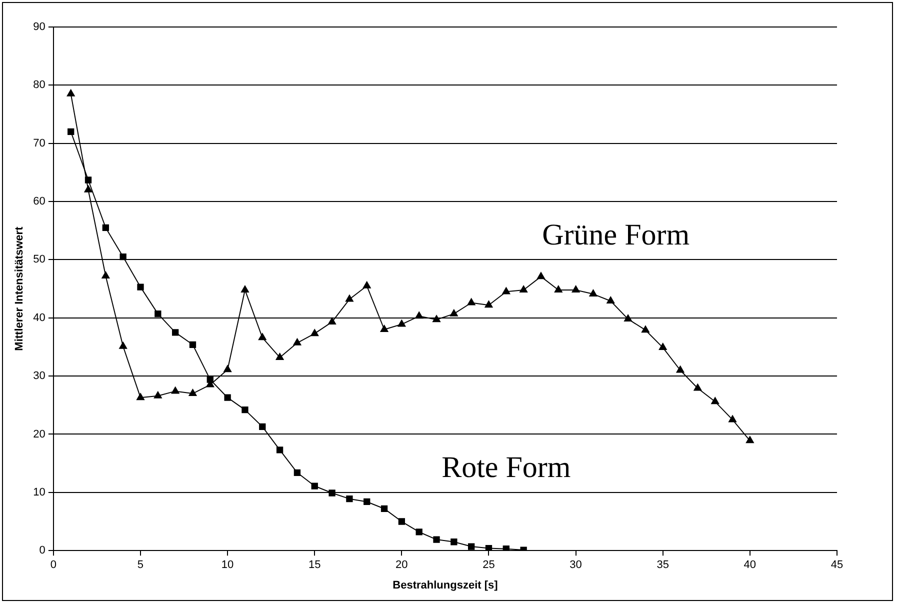  What do you see at coordinates (39, 434) in the screenshot?
I see `y-tick-label: 20` at bounding box center [39, 434].